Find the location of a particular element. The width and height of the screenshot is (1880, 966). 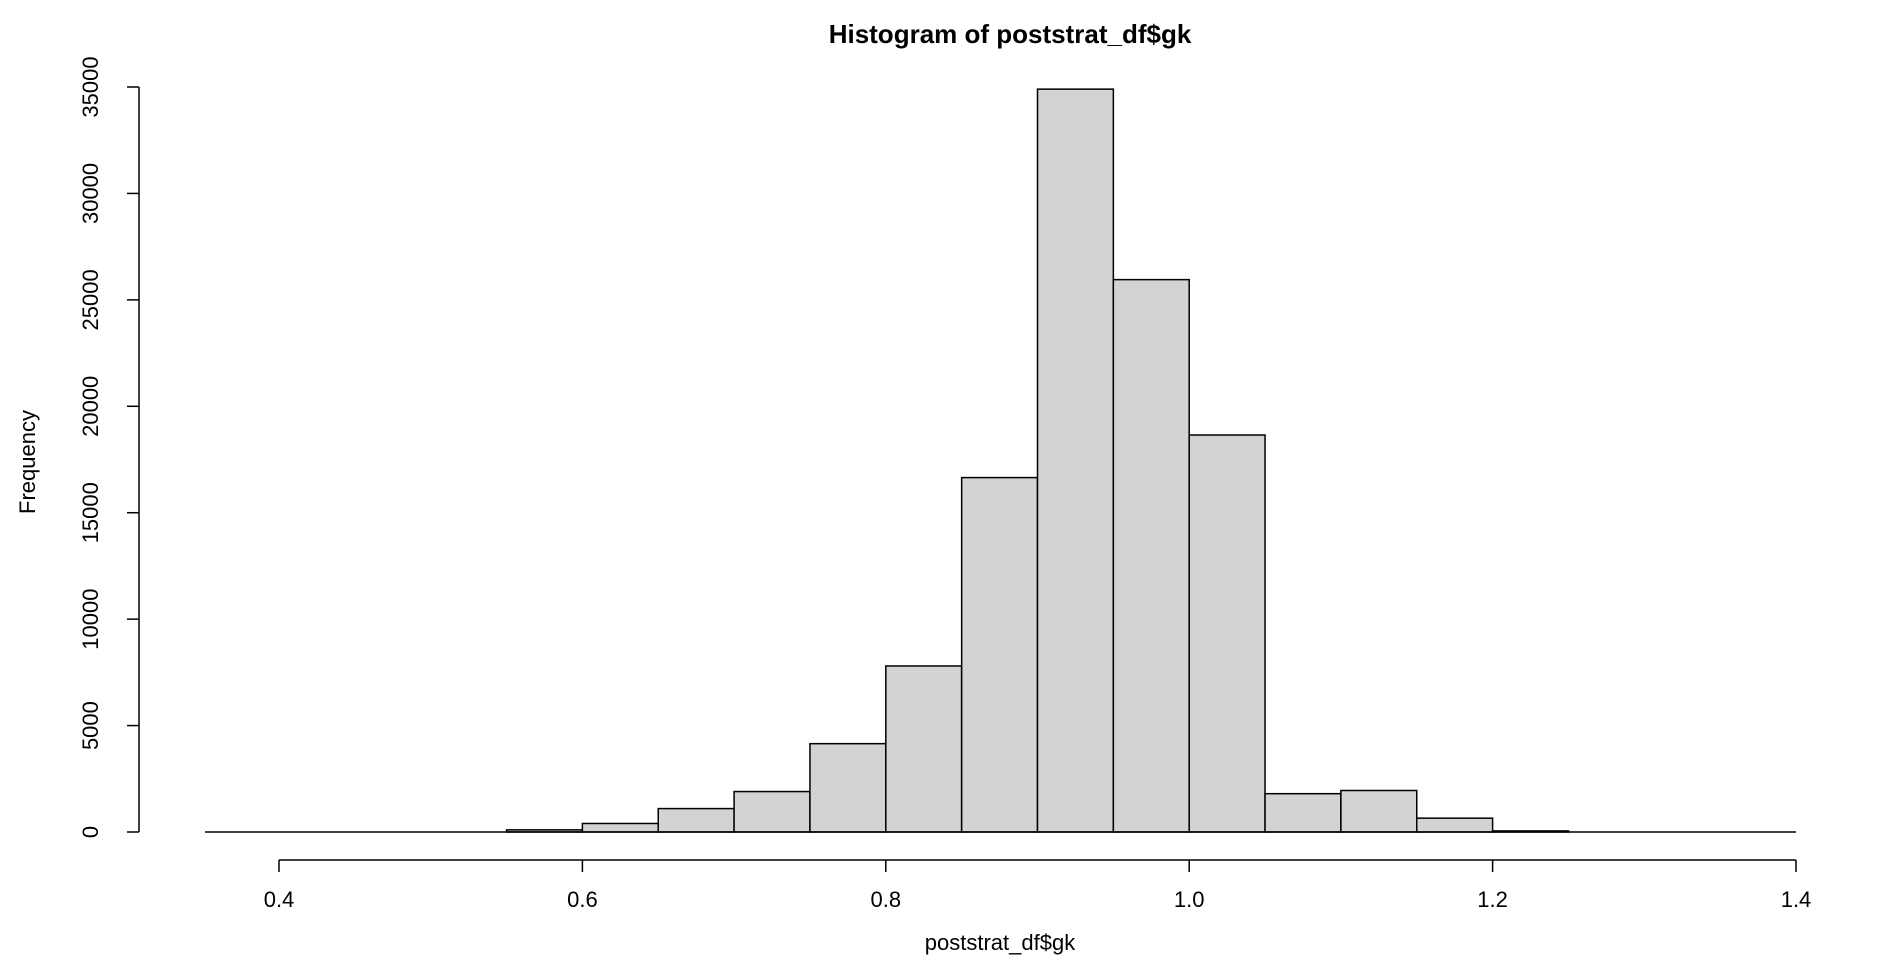

x-tick-label: 0.6 is located at coordinates (582, 899).